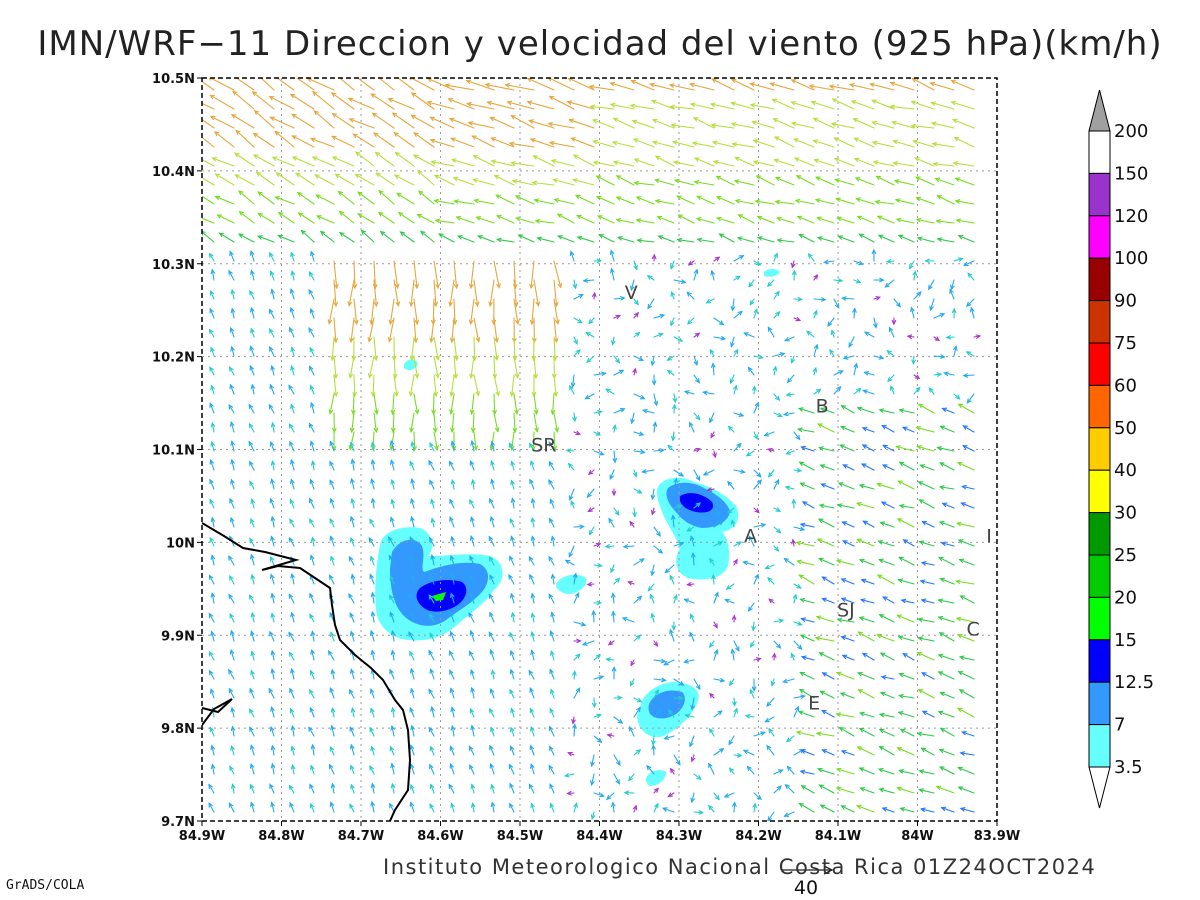 The image size is (1200, 900). Describe the element at coordinates (543, 445) in the screenshot. I see `place-label-sr: SR` at that location.